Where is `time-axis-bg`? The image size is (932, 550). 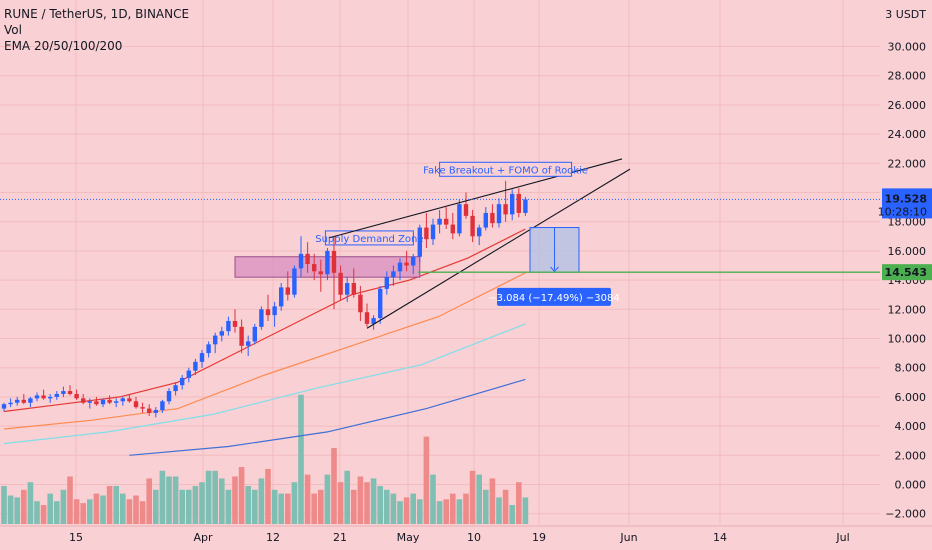
time-axis-bg is located at coordinates (466, 538).